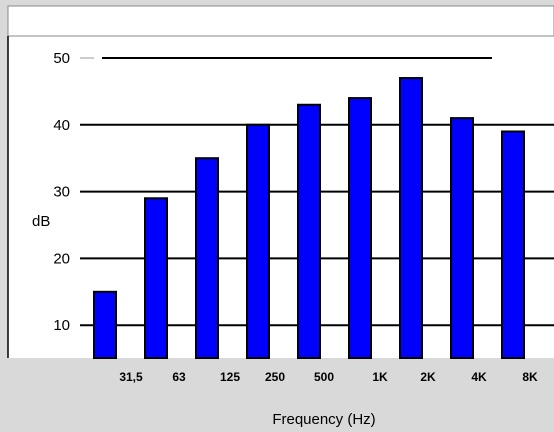 This screenshot has width=554, height=432. I want to click on x-tick-label: 31,5, so click(131, 377).